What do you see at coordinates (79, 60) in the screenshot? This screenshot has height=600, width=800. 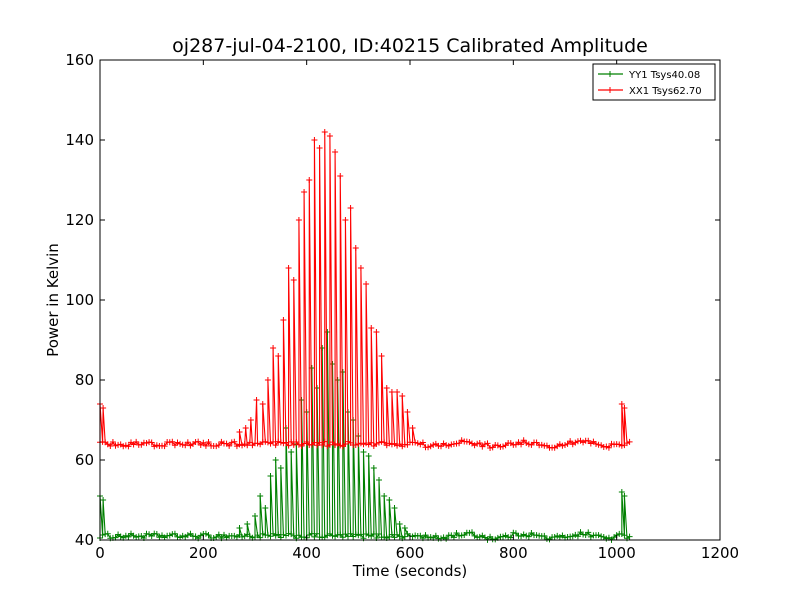 I see `y-tick-label: 160` at bounding box center [79, 60].